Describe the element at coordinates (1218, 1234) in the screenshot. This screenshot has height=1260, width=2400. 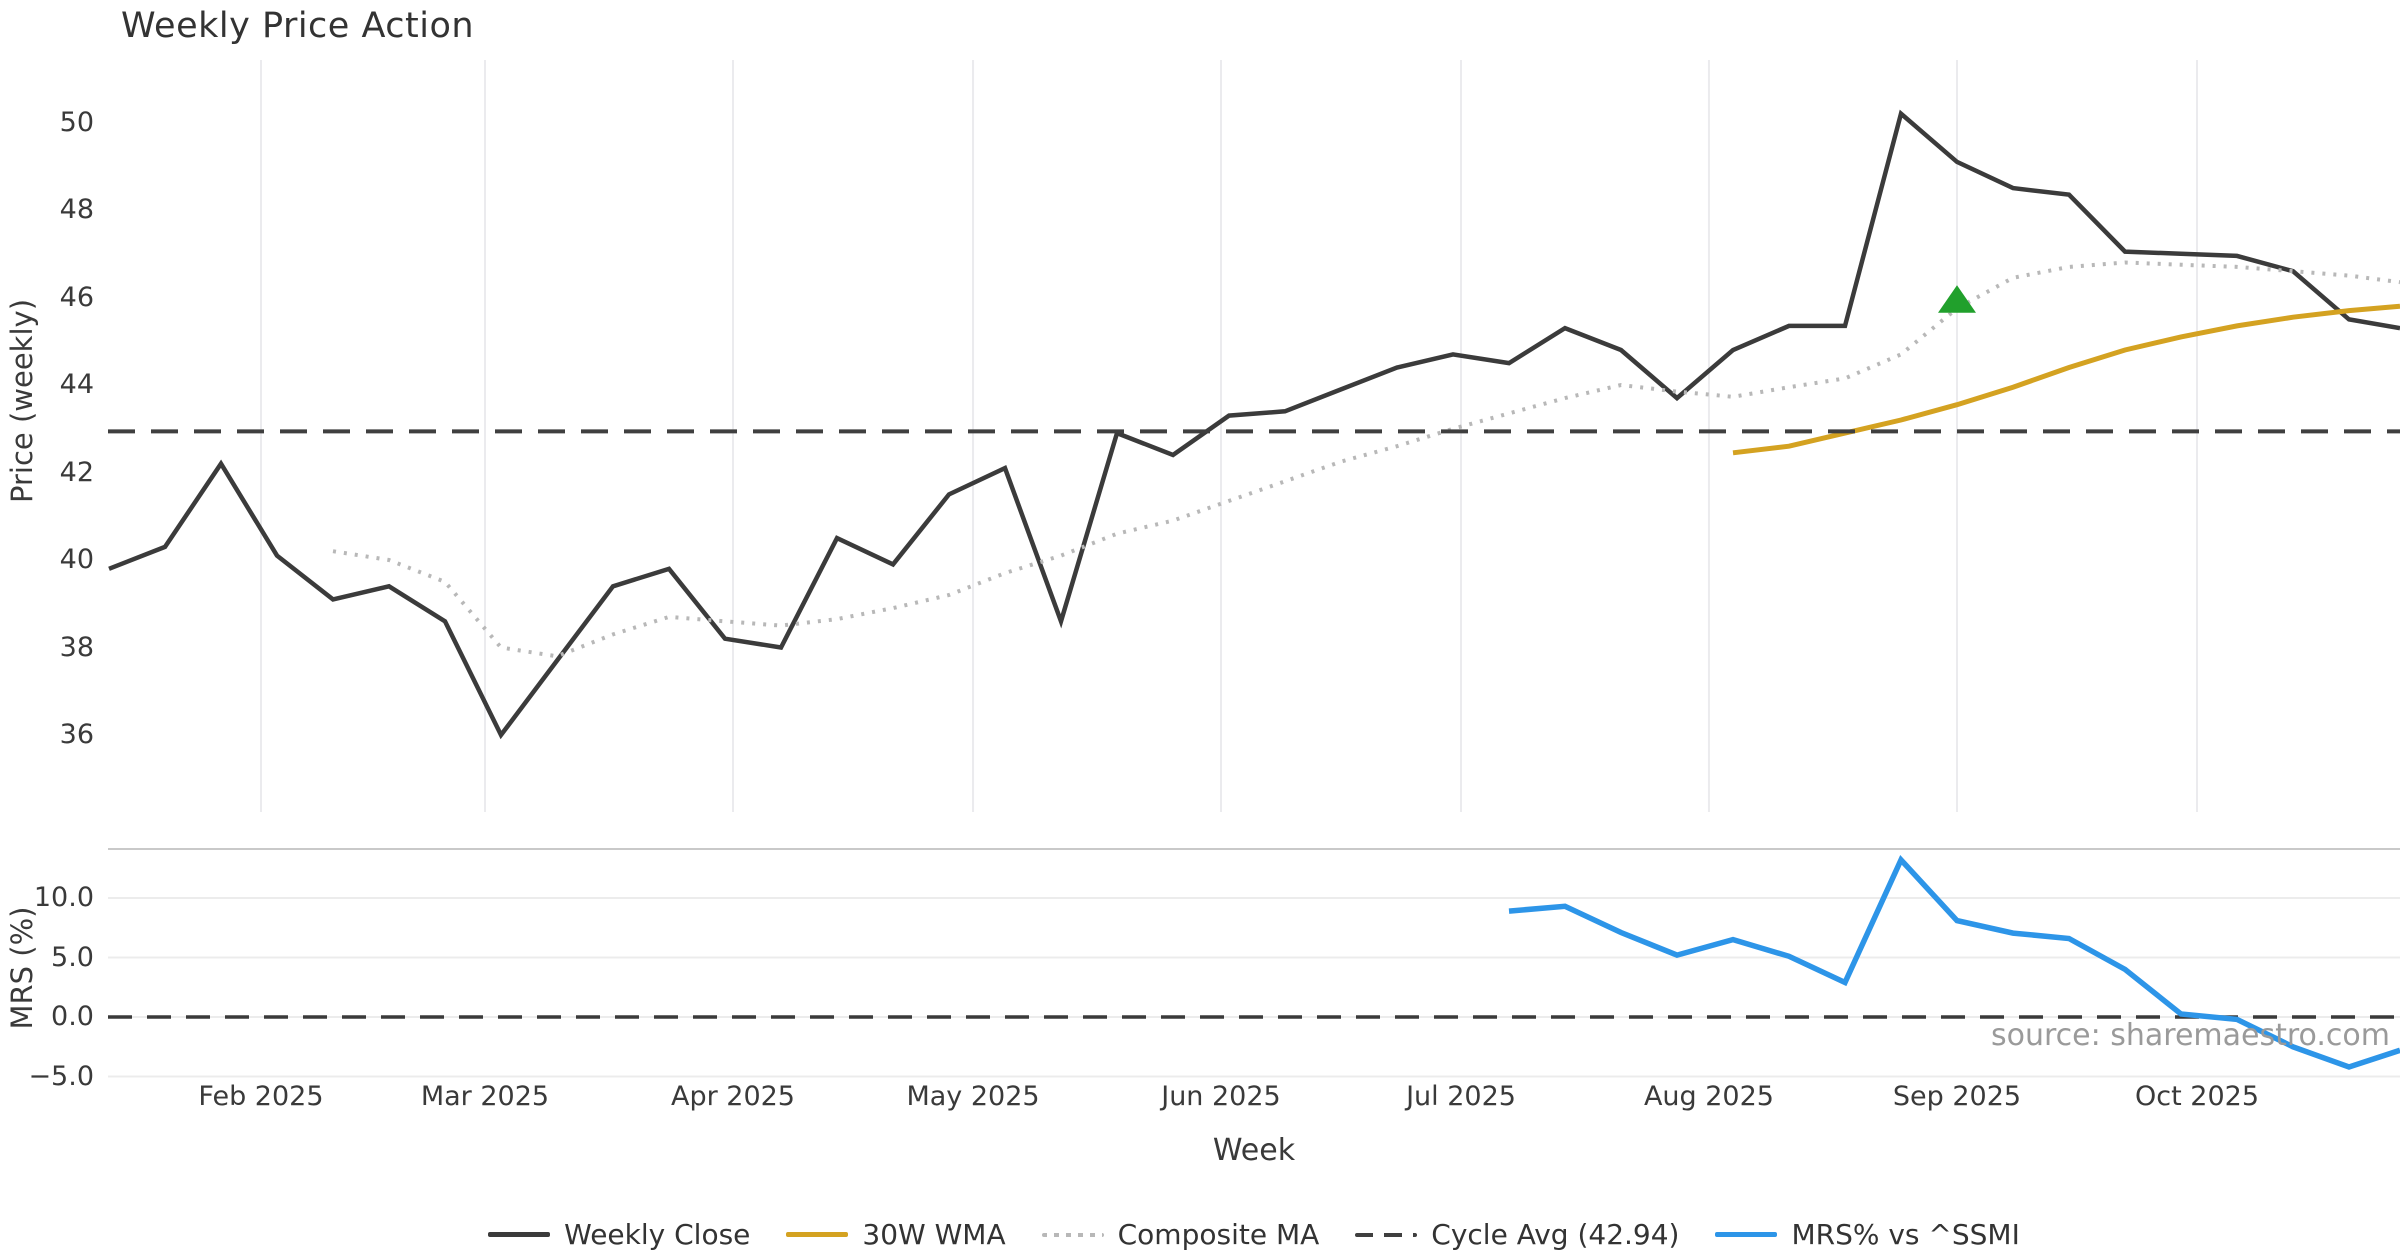
I see `legend-label: Composite MA` at that location.